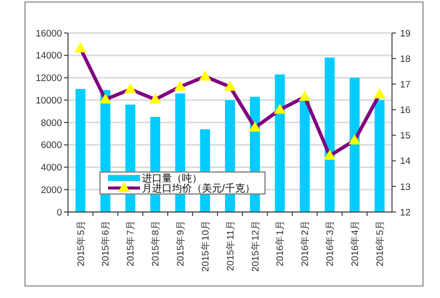 The height and width of the screenshot is (298, 440). I want to click on x-tick-label: 2016年5月, so click(380, 243).